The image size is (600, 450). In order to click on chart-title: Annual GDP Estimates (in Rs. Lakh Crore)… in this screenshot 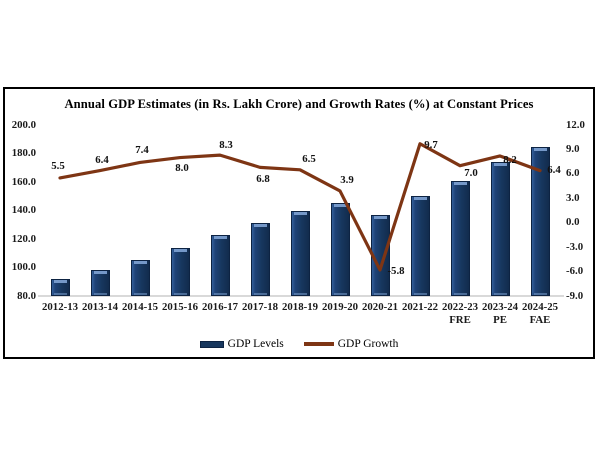, I will do `click(299, 104)`.